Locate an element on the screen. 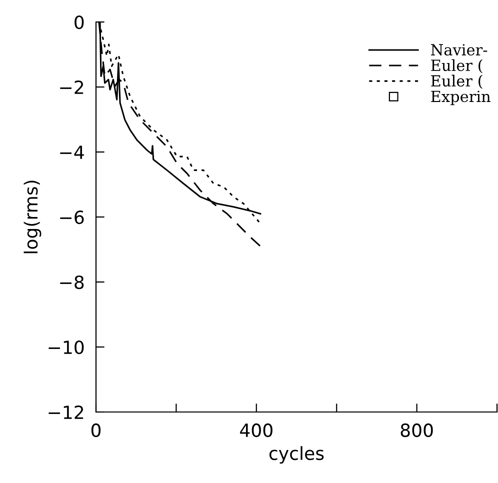  y-tick-label: 0 is located at coordinates (79, 22).